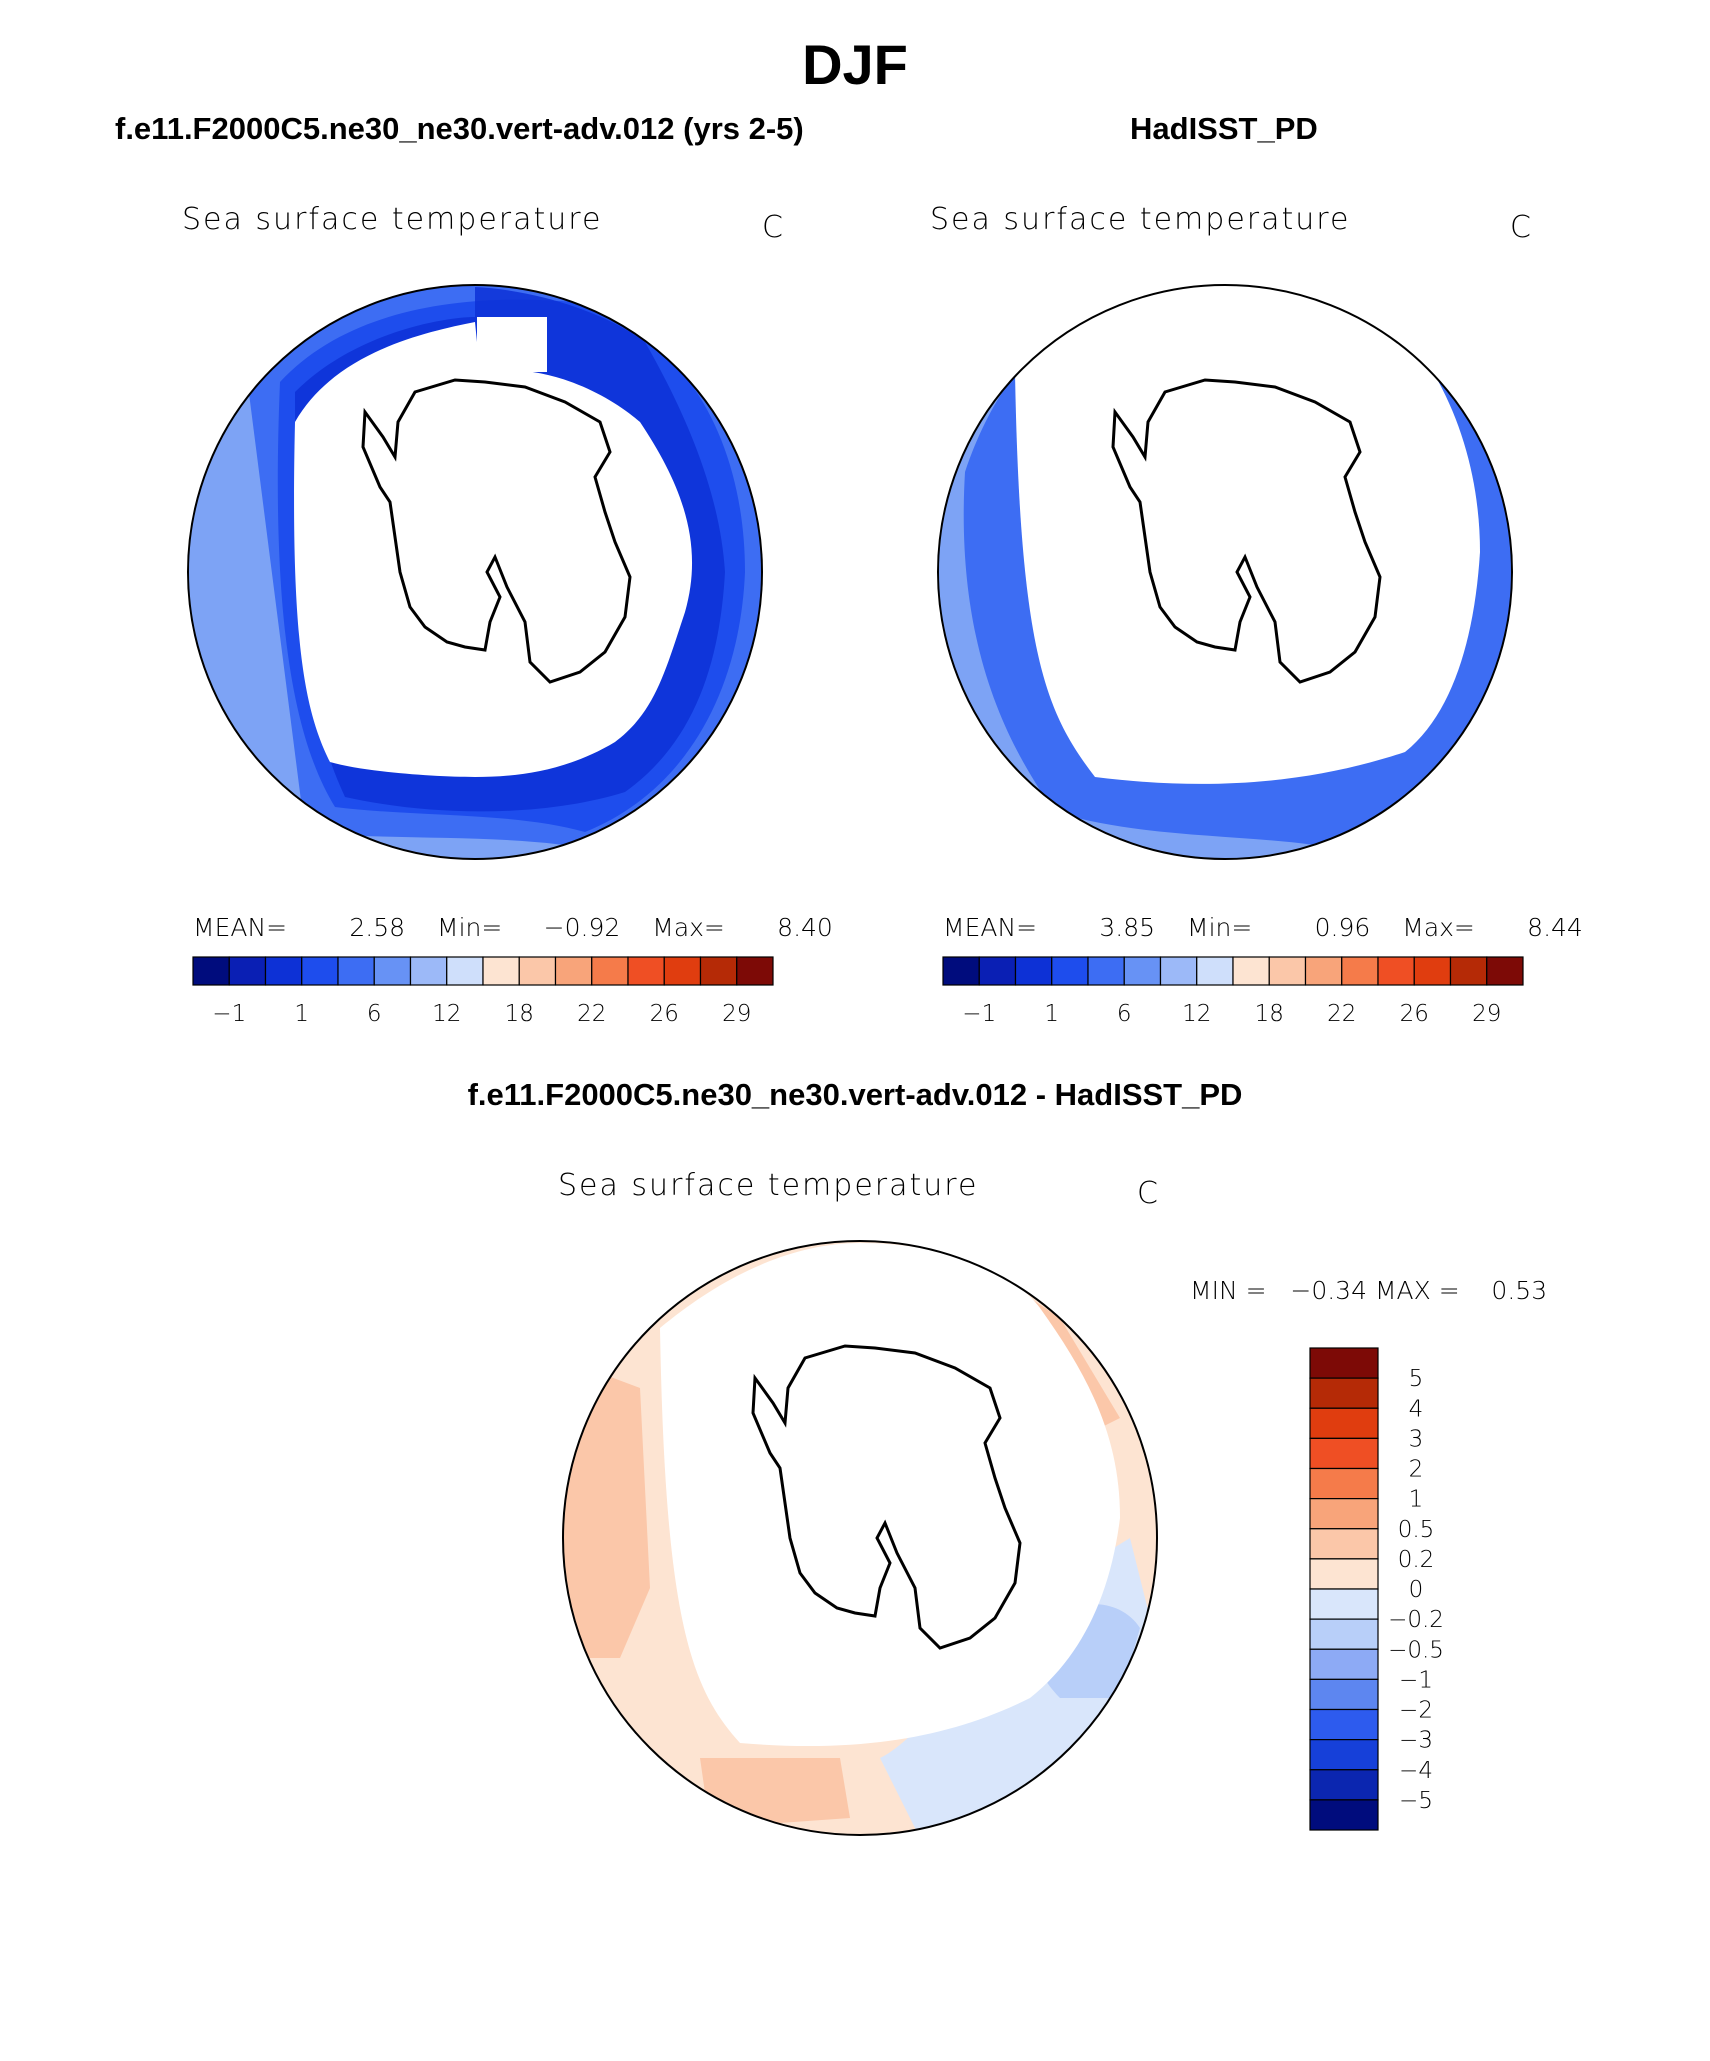  I want to click on panel1-colorbar: −1 1 6 12 18 22 26 29, so click(483, 991).